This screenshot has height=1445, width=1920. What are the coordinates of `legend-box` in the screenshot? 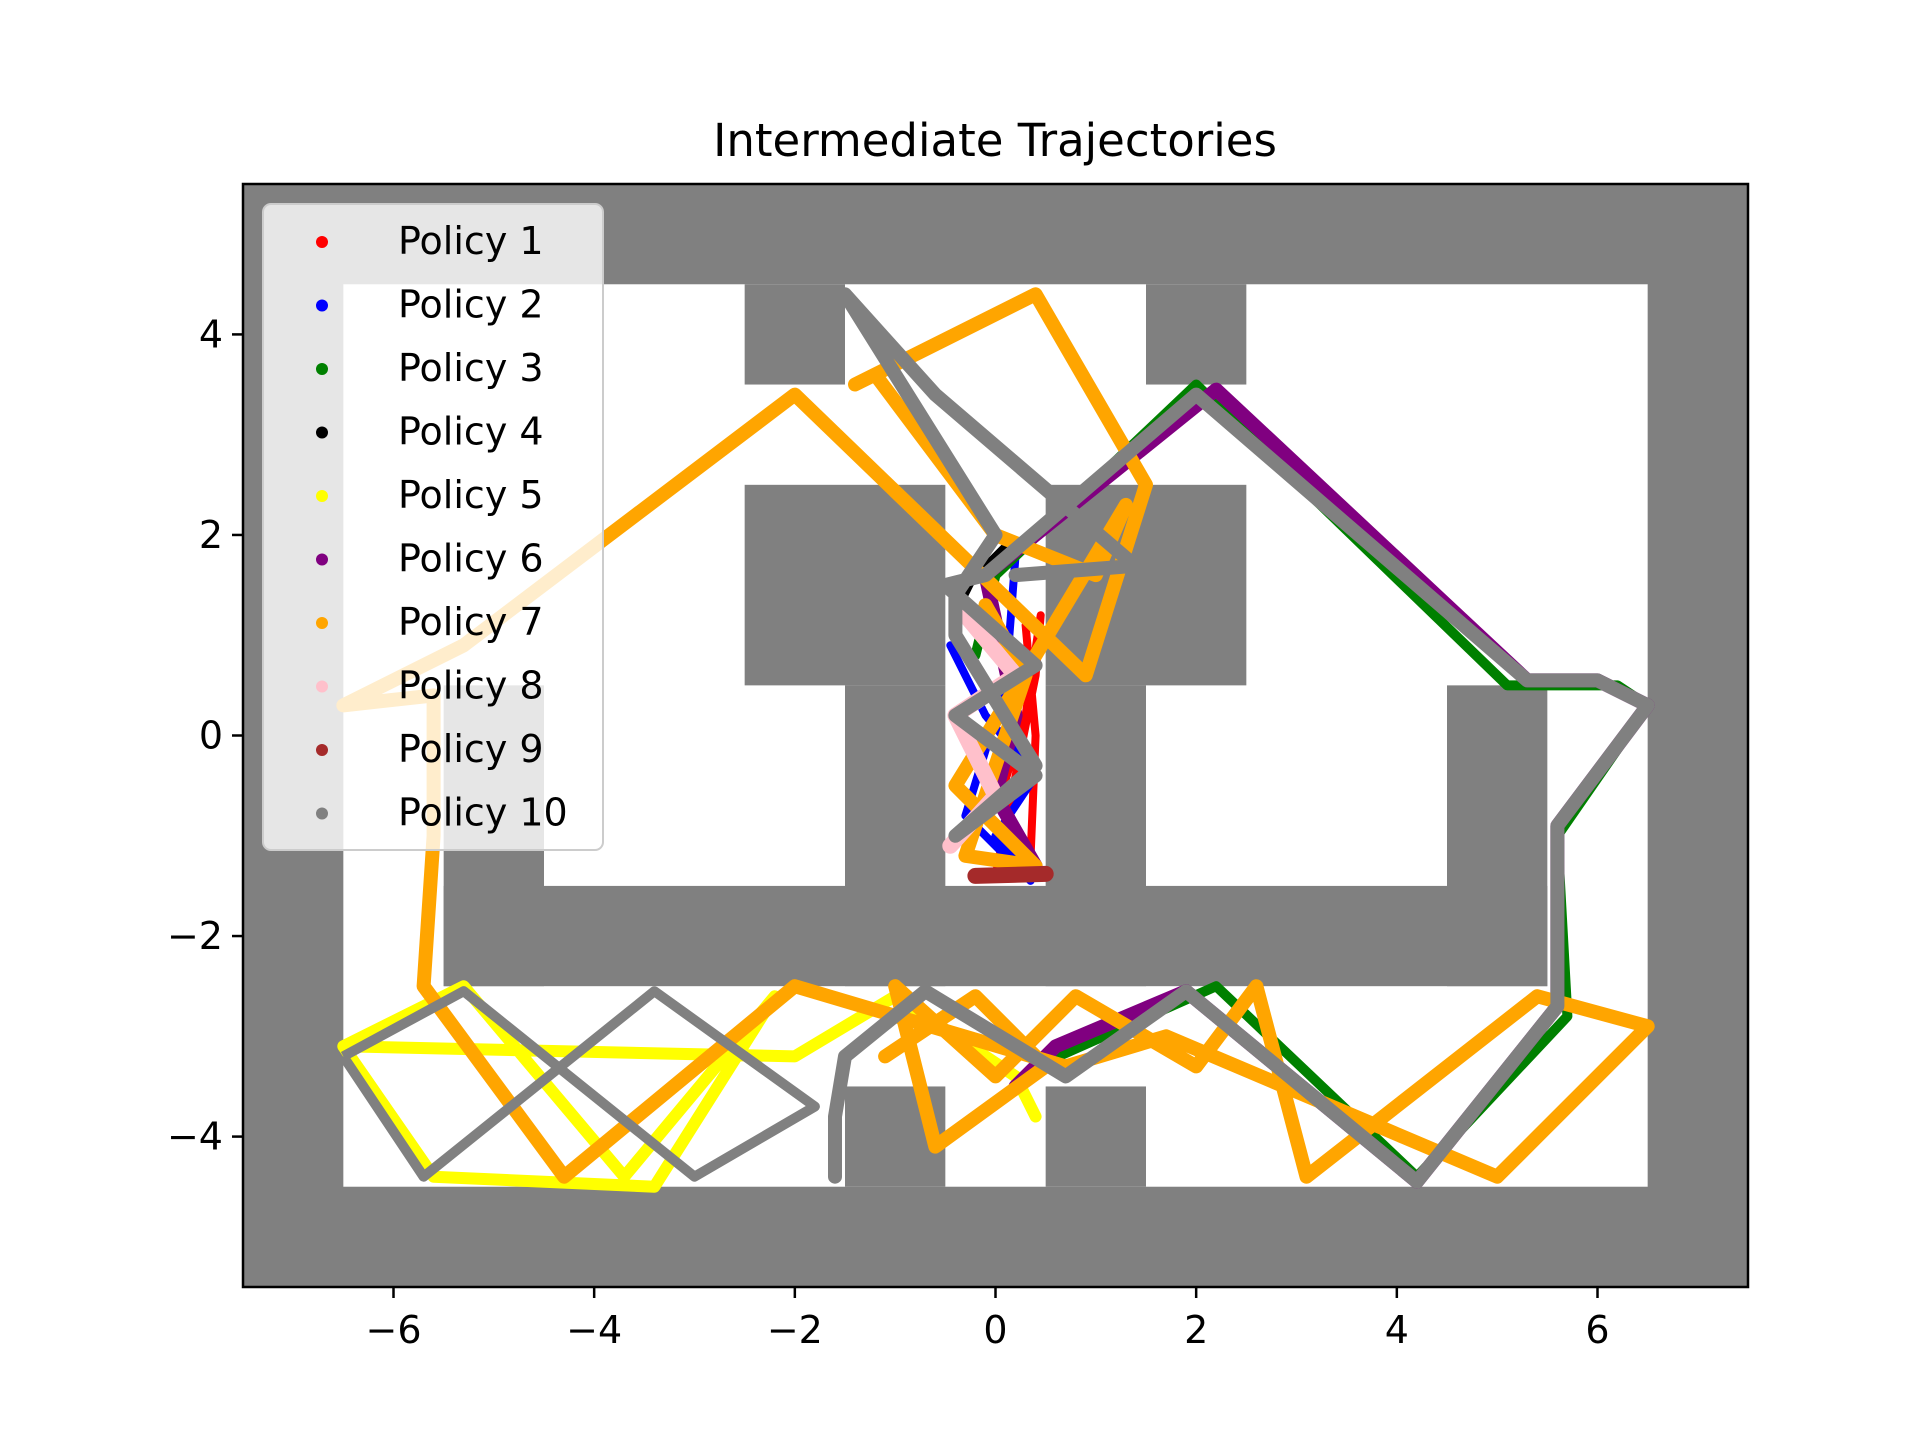 It's located at (433, 527).